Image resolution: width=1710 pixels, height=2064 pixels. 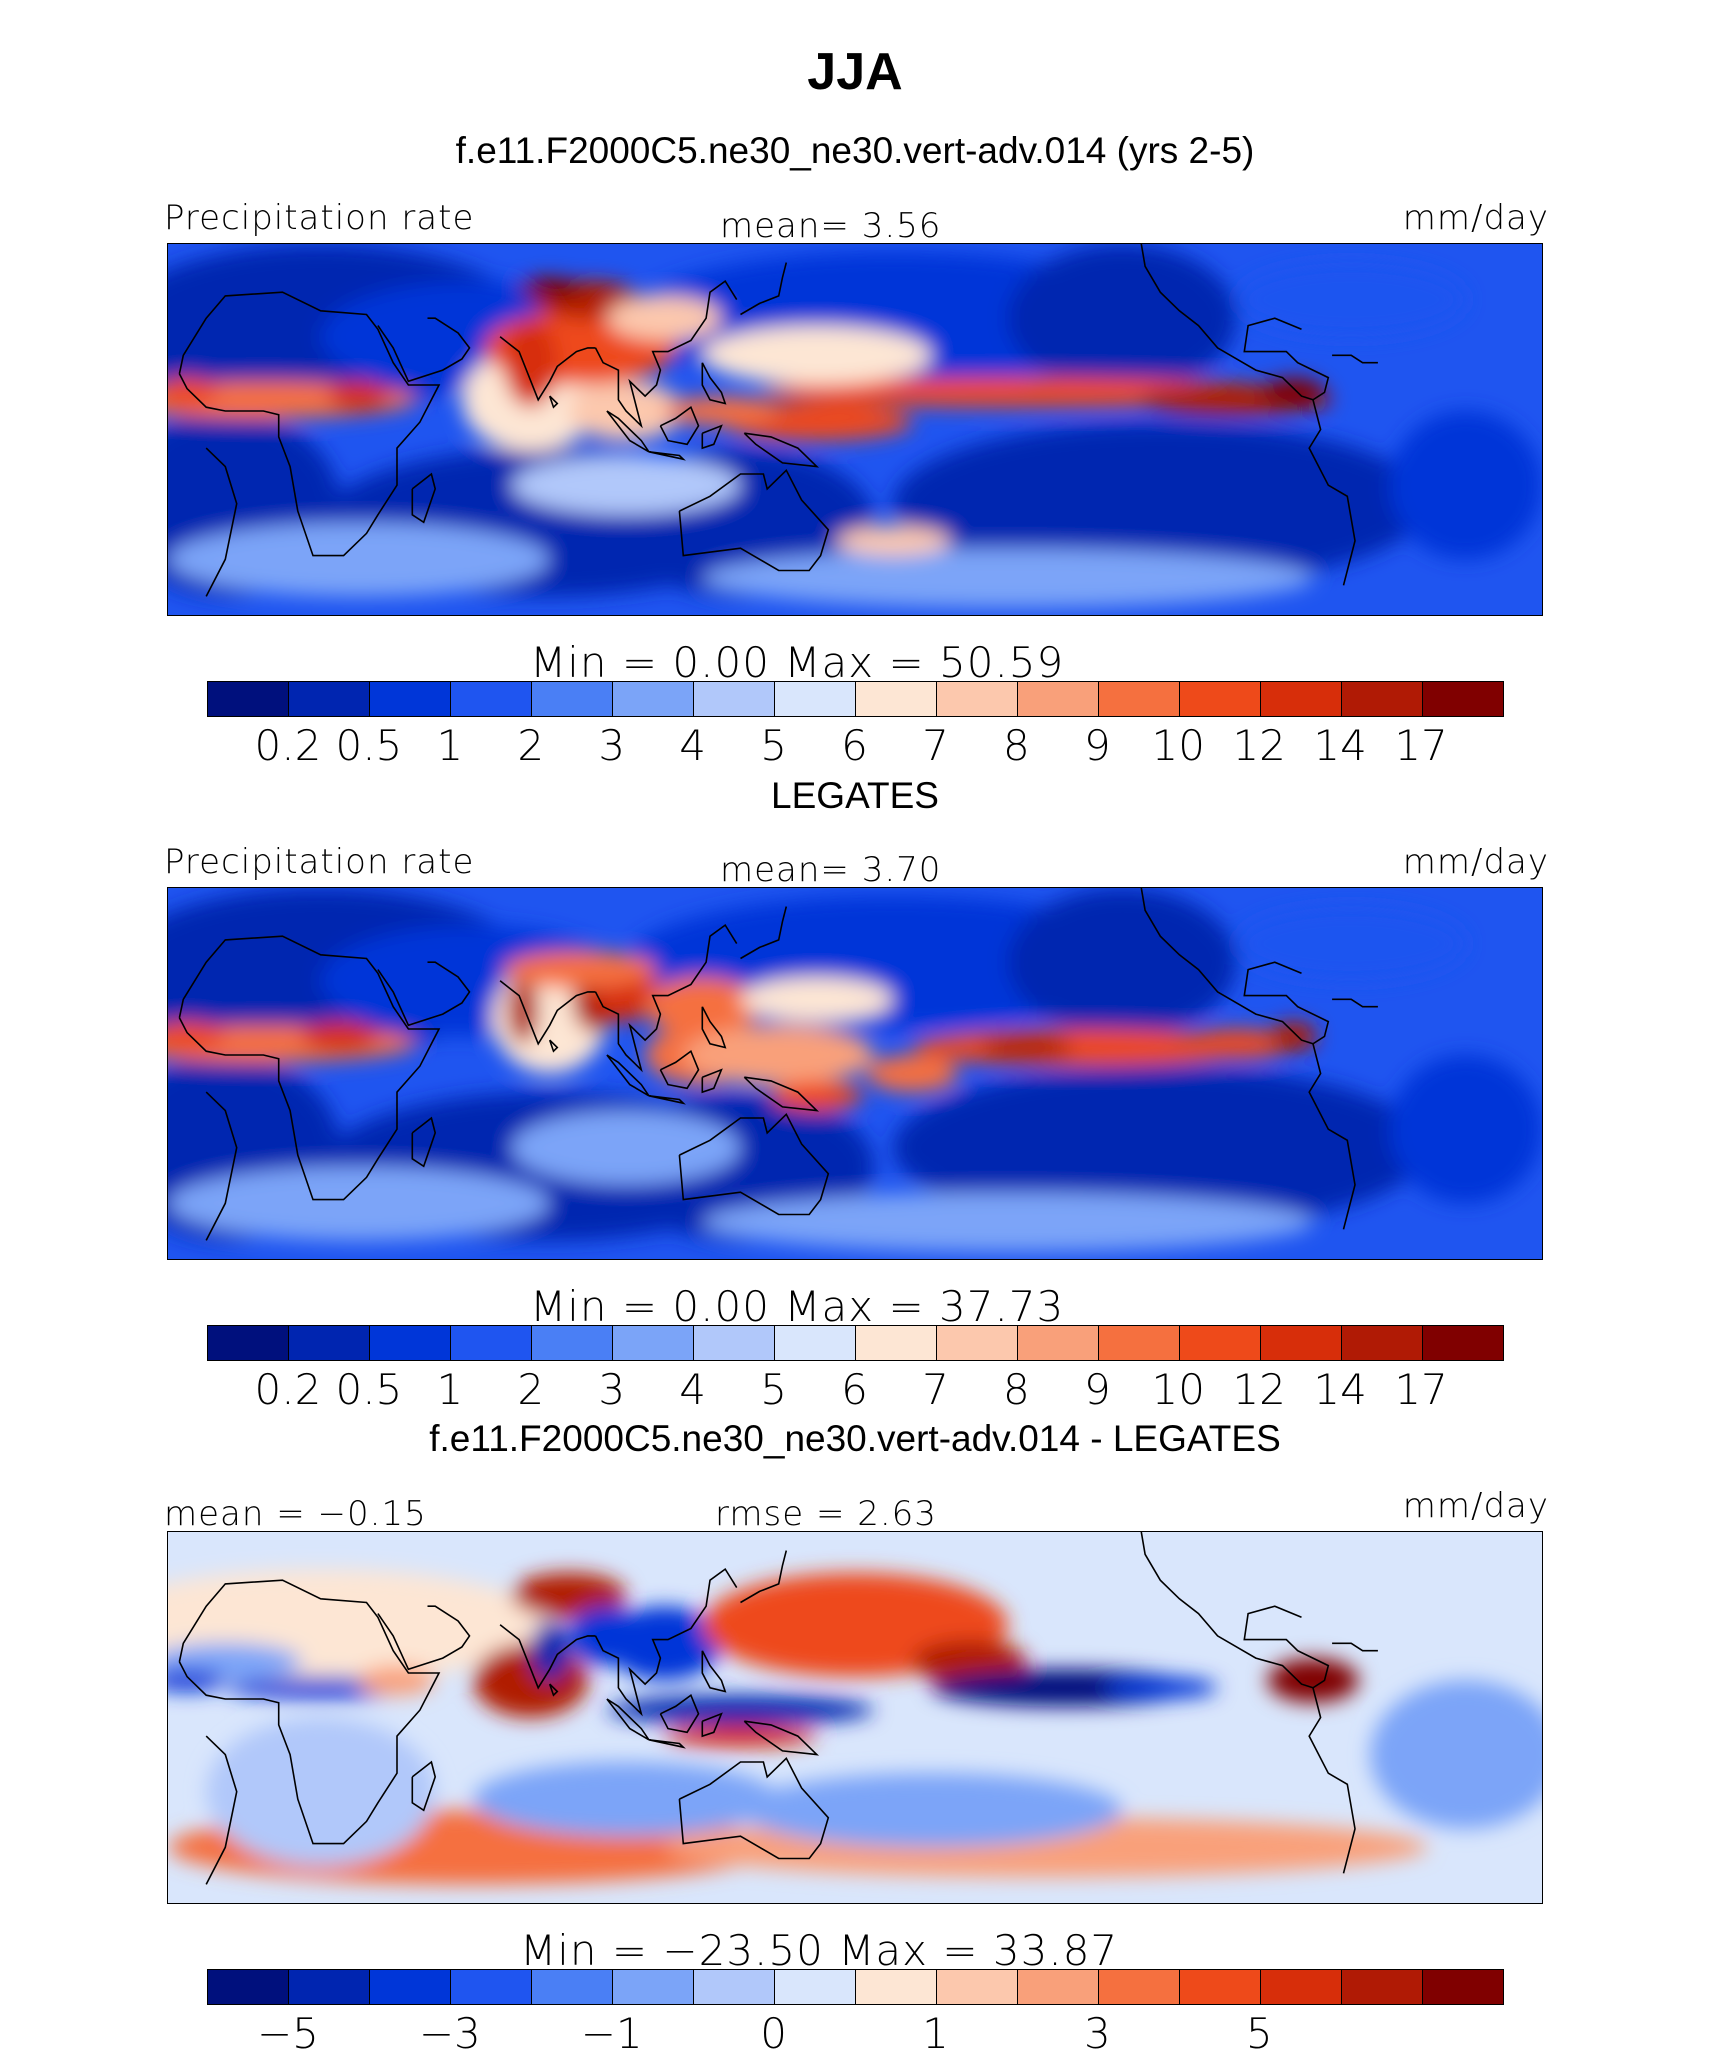 What do you see at coordinates (288, 1389) in the screenshot?
I see `colorbar-tick-label: 0.2` at bounding box center [288, 1389].